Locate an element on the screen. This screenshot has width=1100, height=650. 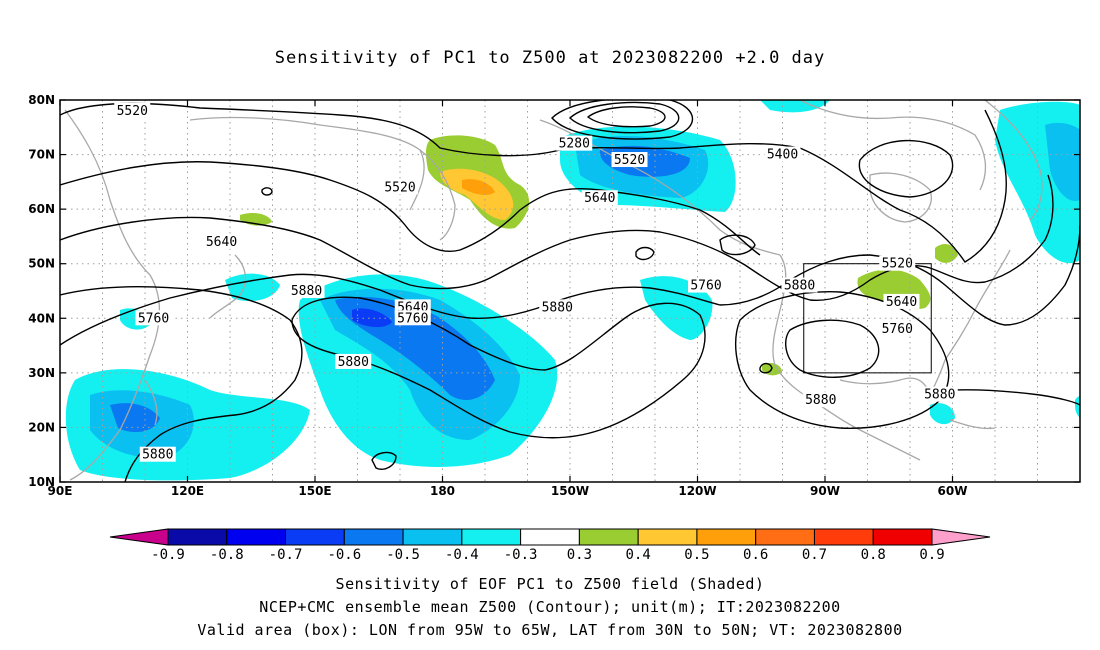
contour-label: 5400 is located at coordinates (782, 155).